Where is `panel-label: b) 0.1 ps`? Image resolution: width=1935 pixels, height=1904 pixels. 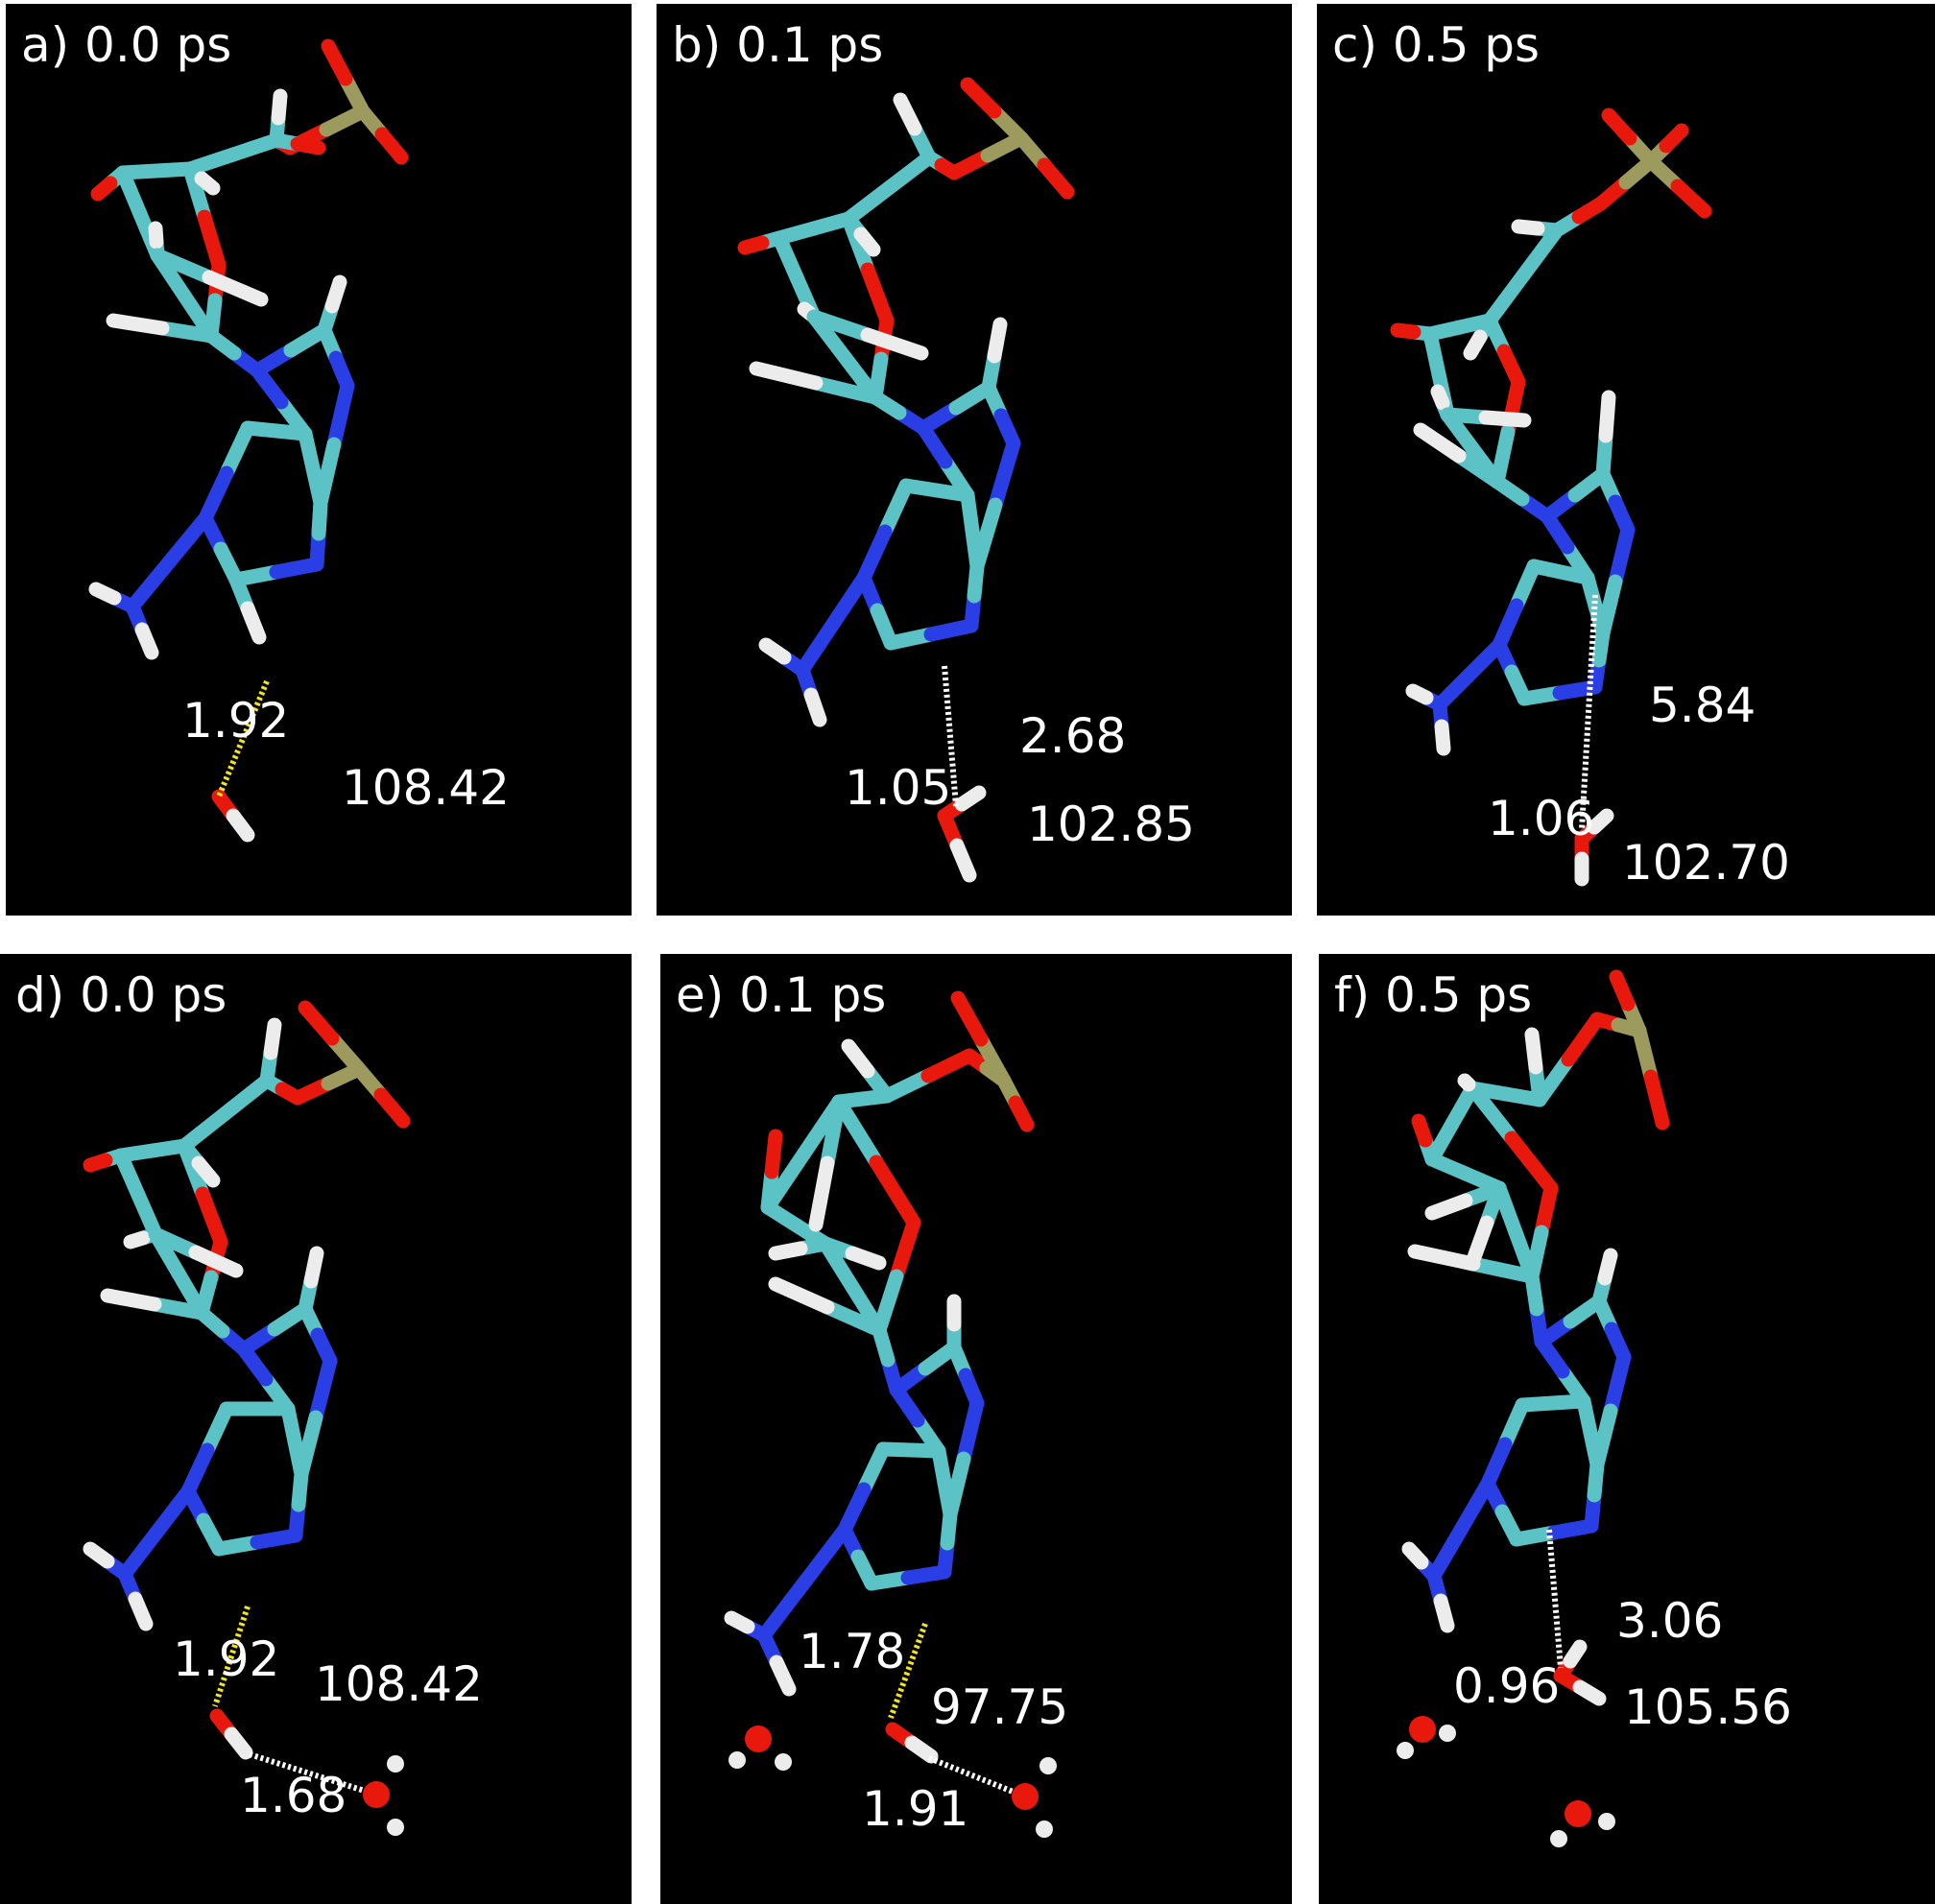 panel-label: b) 0.1 ps is located at coordinates (778, 45).